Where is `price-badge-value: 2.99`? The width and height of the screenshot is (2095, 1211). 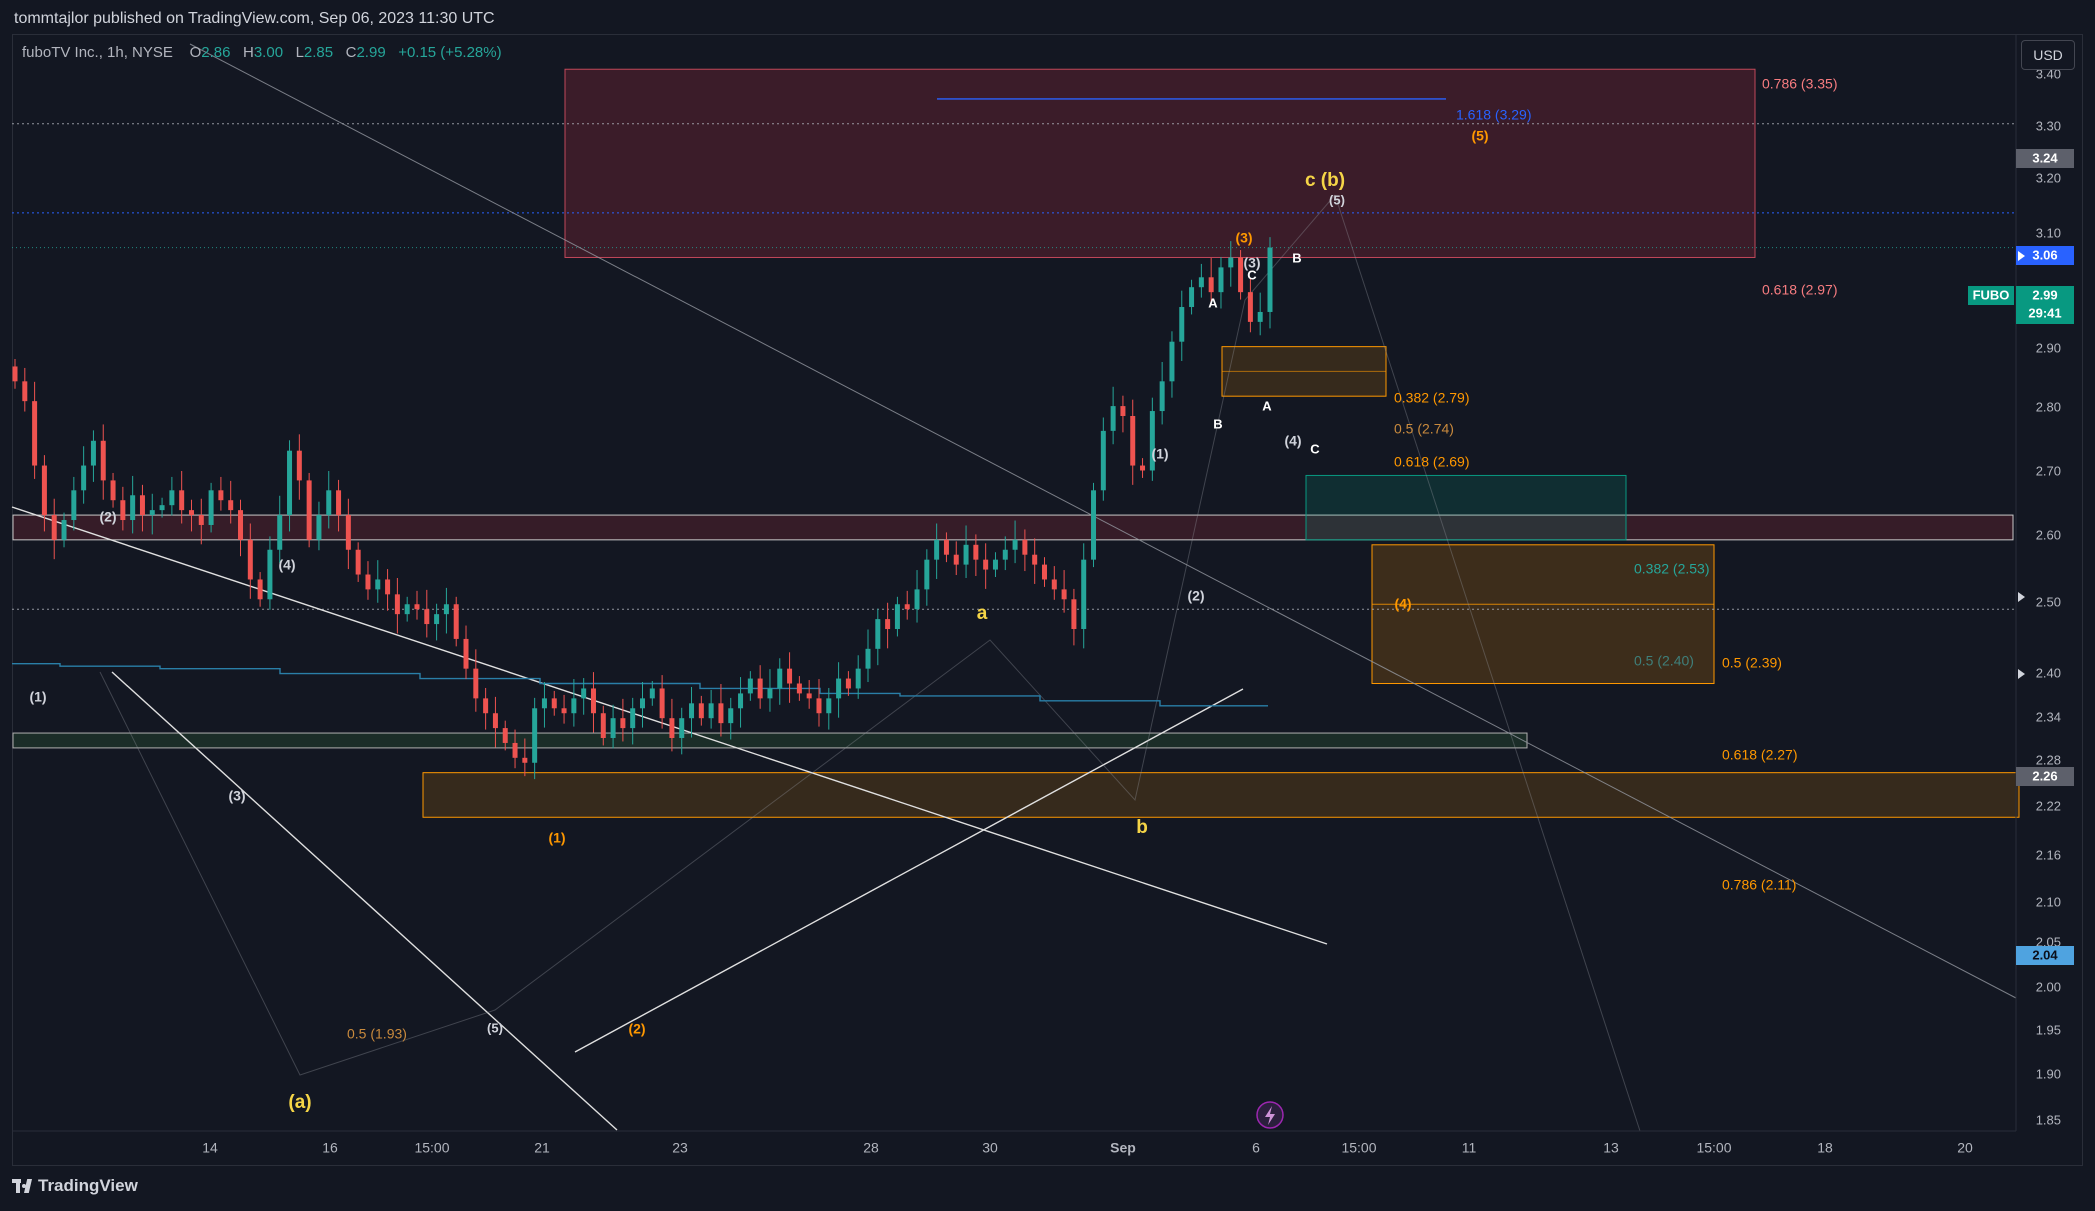
price-badge-value: 2.99 is located at coordinates (2044, 294).